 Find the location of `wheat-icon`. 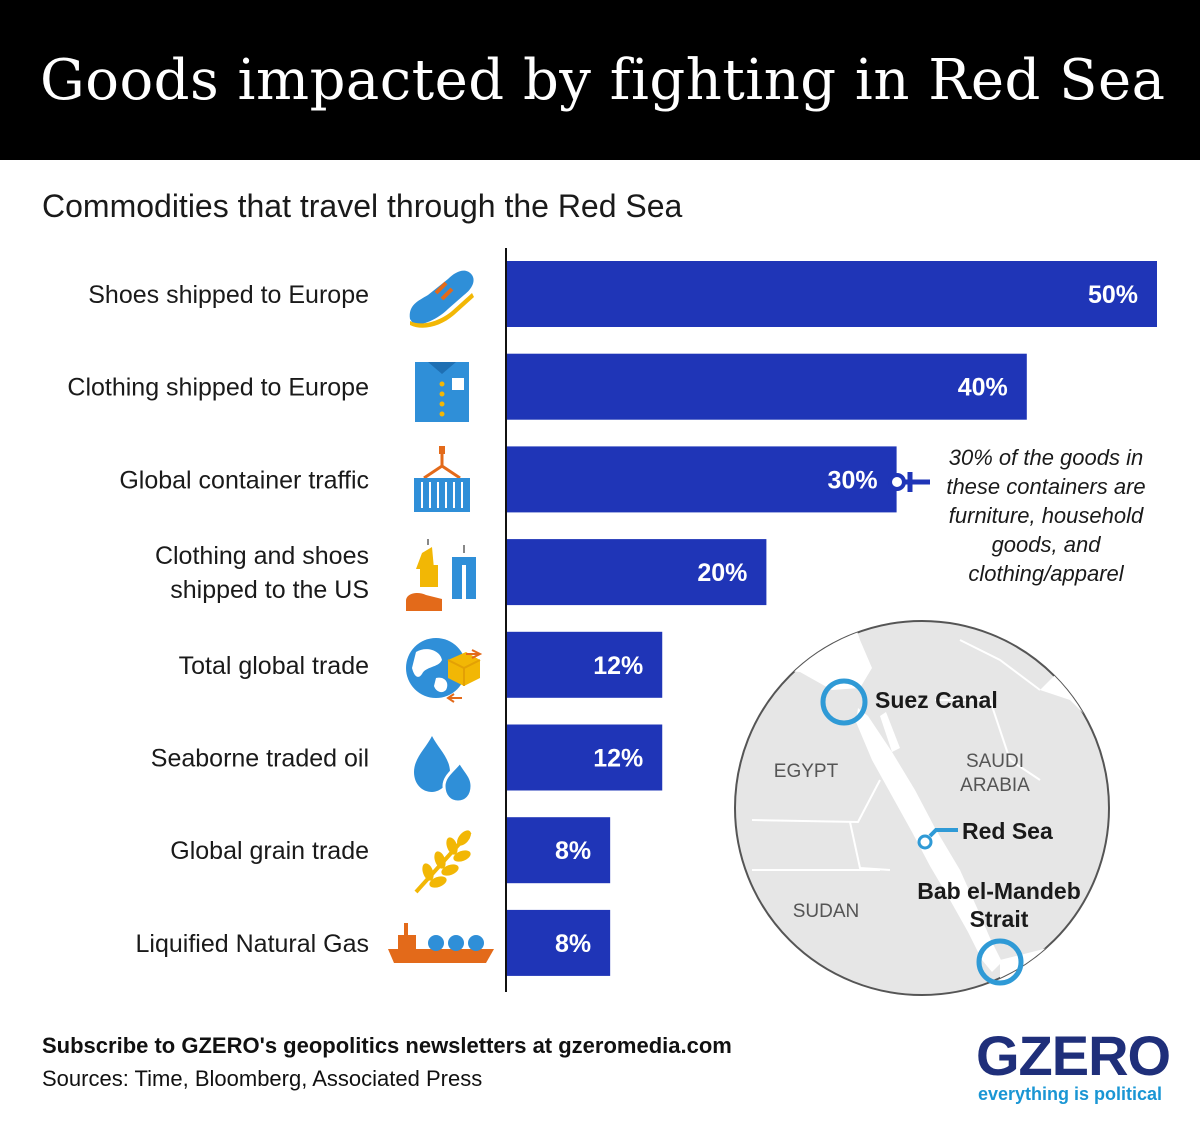

wheat-icon is located at coordinates (443, 862).